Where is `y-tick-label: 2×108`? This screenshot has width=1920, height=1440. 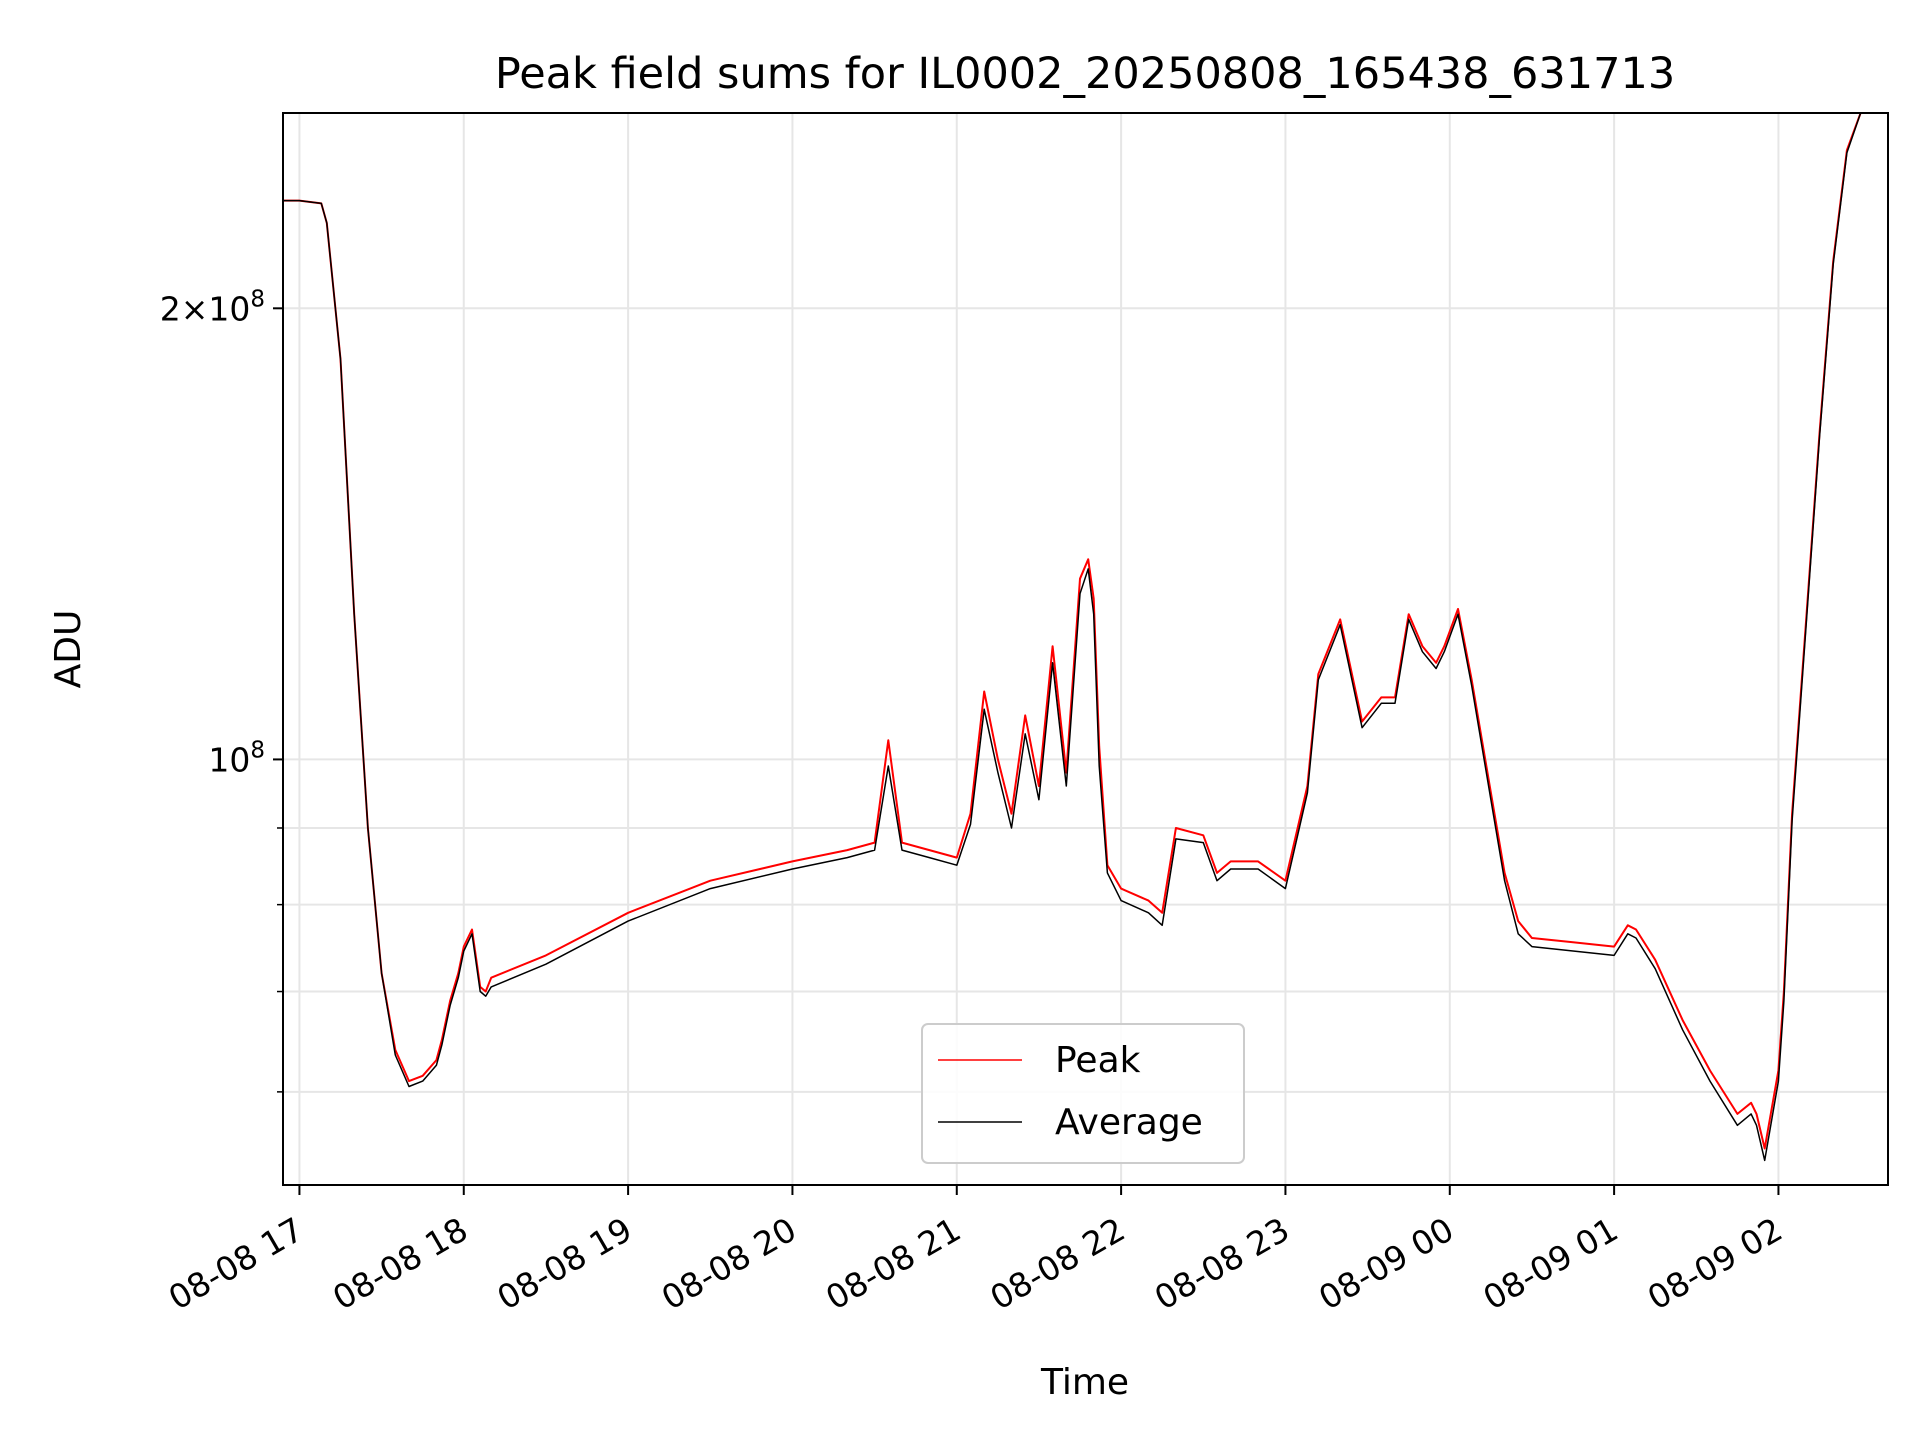 y-tick-label: 2×108 is located at coordinates (212, 307).